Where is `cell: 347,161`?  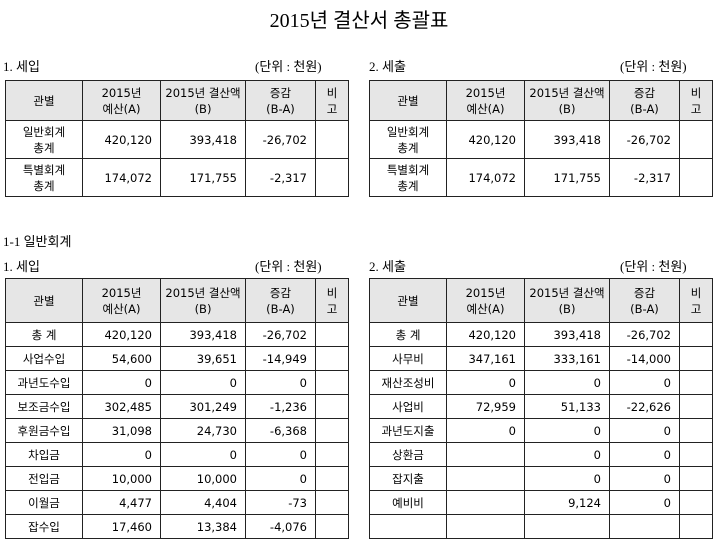
cell: 347,161 is located at coordinates (485, 358).